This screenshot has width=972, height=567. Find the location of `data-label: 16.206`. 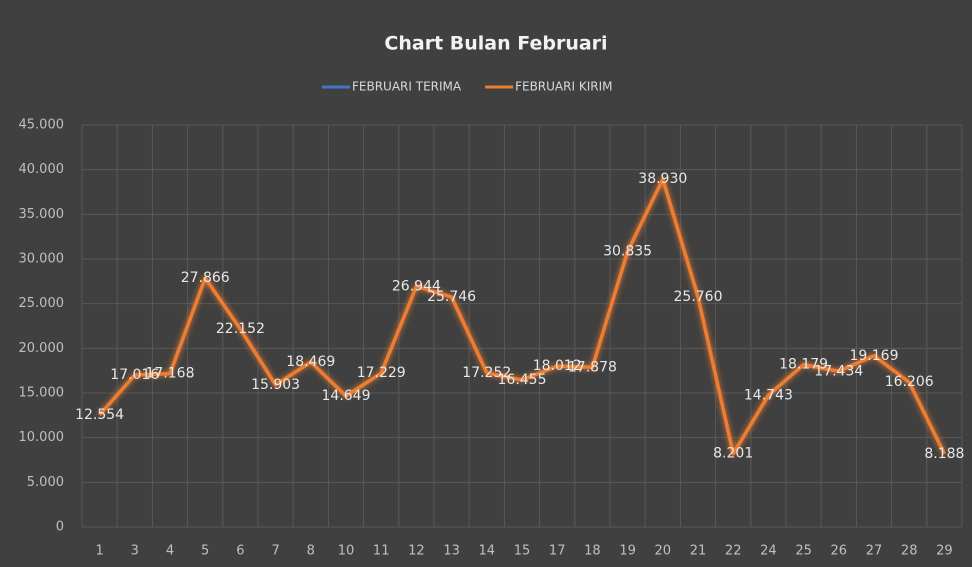

data-label: 16.206 is located at coordinates (909, 382).